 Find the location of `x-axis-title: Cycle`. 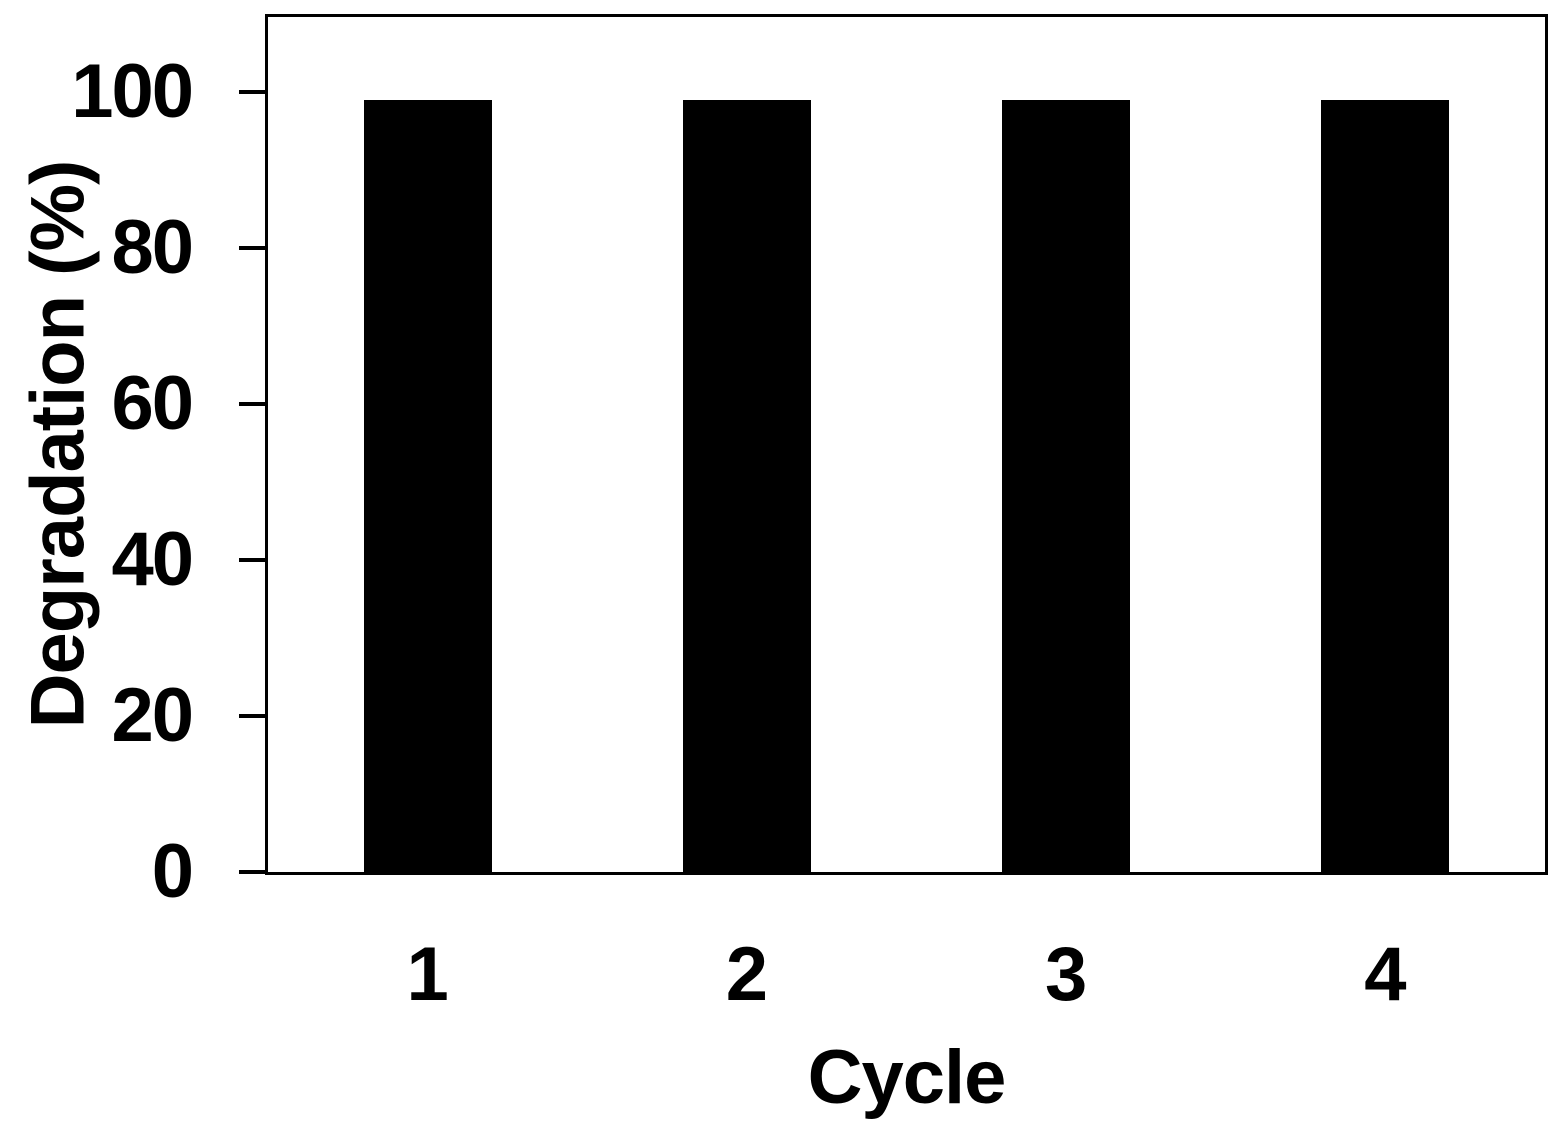

x-axis-title: Cycle is located at coordinates (906, 1077).